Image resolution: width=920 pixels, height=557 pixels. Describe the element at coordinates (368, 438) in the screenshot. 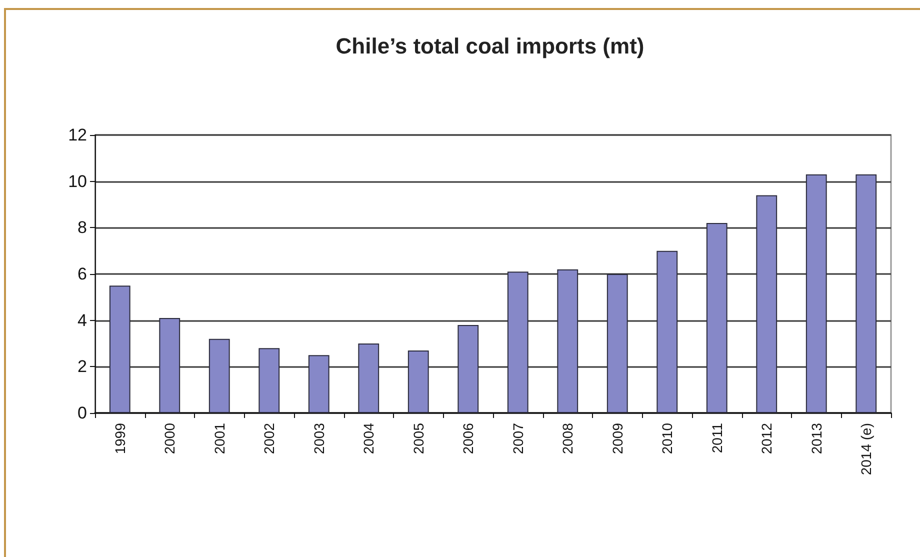

I see `x-tick-label: 2004` at that location.